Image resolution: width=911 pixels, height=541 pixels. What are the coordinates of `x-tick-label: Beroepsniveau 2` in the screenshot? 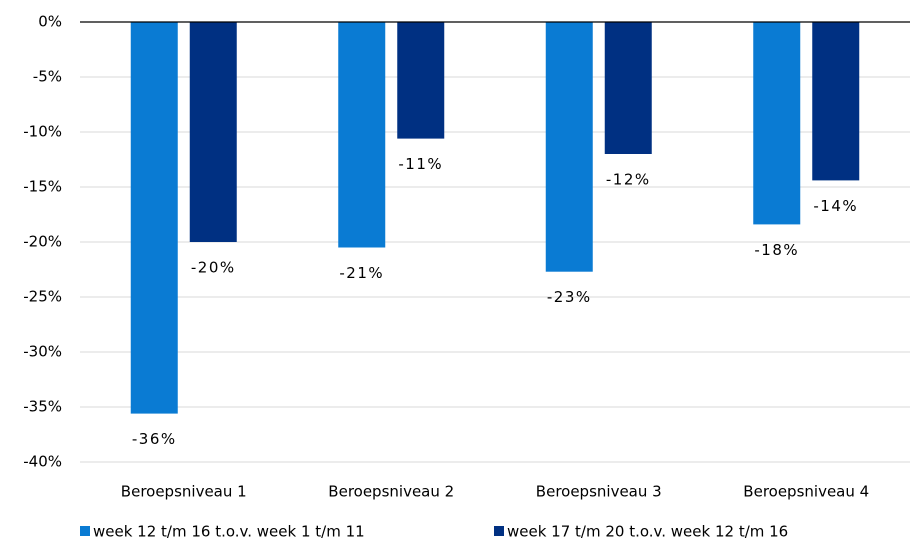 It's located at (391, 492).